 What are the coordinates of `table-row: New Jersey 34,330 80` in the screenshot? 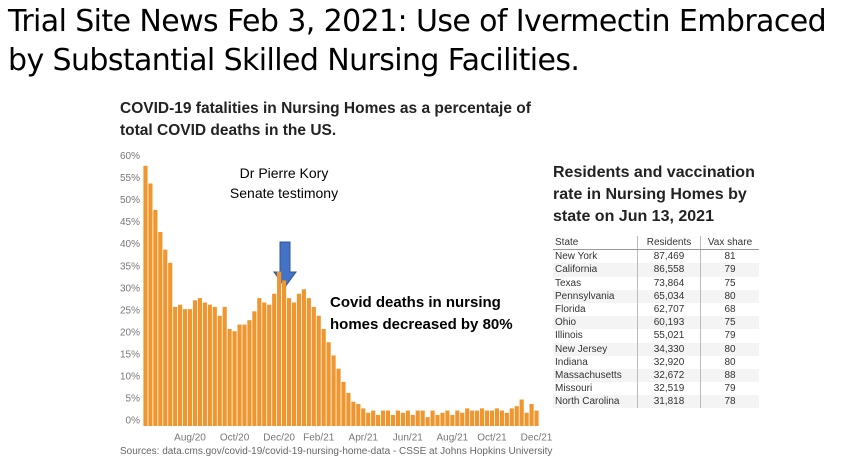 It's located at (656, 349).